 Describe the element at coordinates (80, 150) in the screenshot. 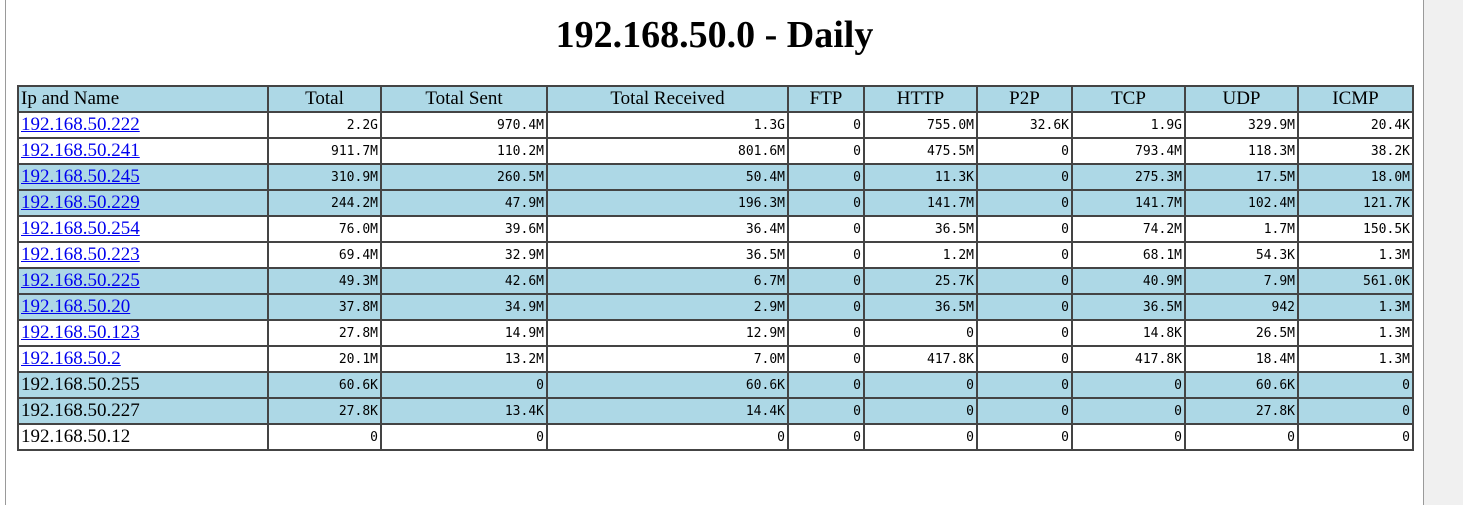

I see `host-link: 192.168.50.241` at that location.